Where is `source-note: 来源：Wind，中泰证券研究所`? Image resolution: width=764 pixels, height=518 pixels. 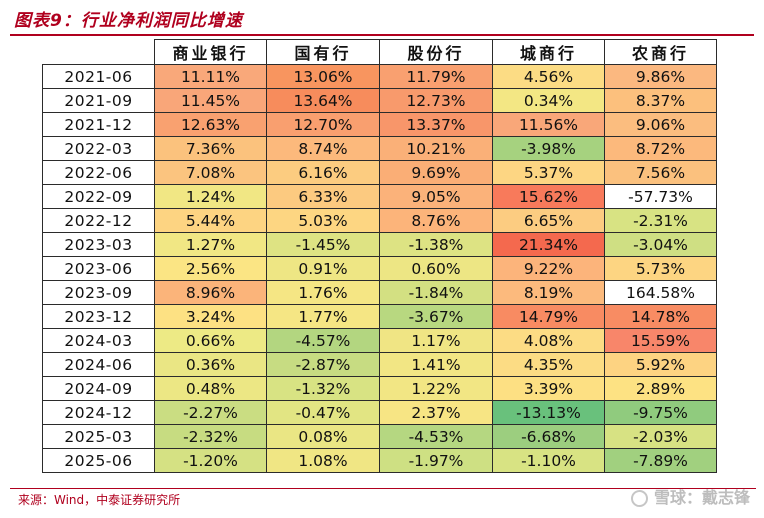 source-note: 来源：Wind，中泰证券研究所 is located at coordinates (99, 500).